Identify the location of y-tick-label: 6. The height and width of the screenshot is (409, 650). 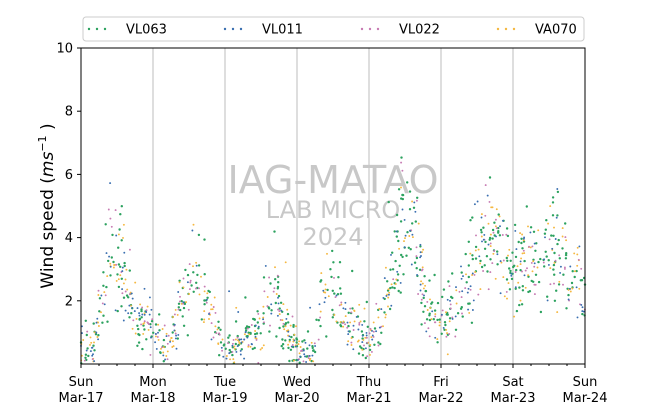
(69, 175).